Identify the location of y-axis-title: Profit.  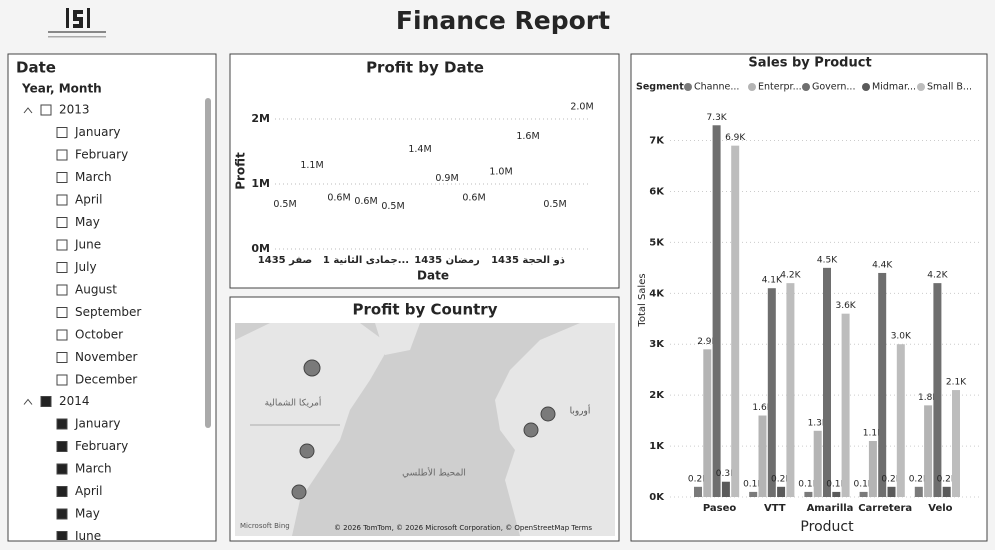
(241, 171).